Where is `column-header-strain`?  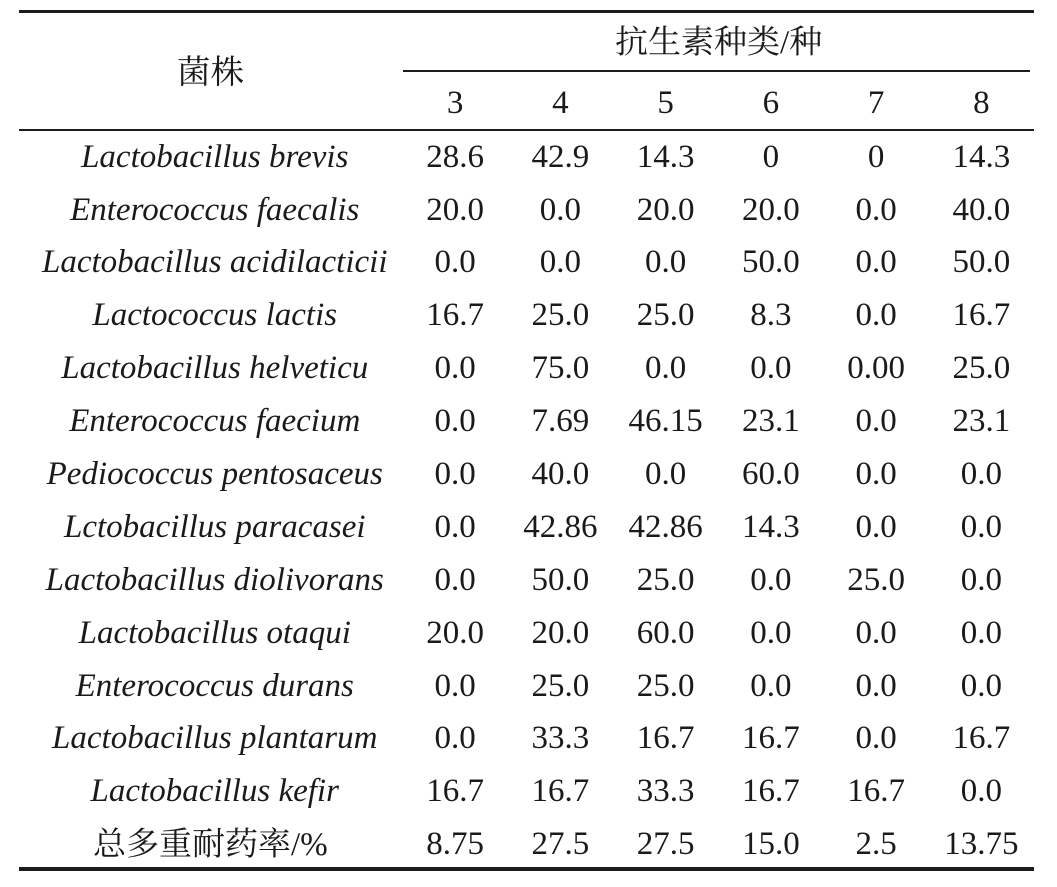
column-header-strain is located at coordinates (211, 71).